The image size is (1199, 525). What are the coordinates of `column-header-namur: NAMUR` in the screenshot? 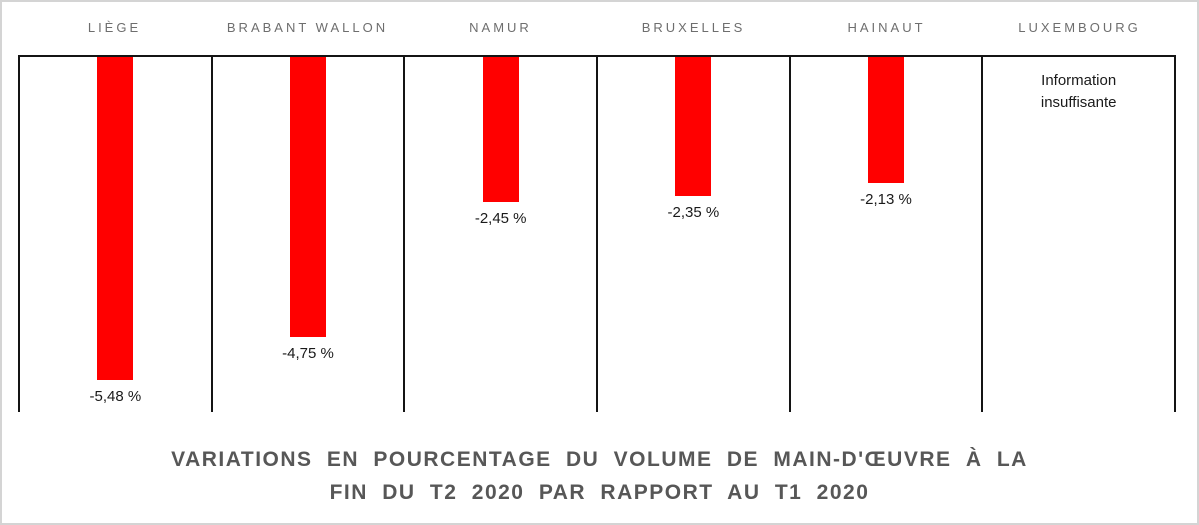 It's located at (500, 27).